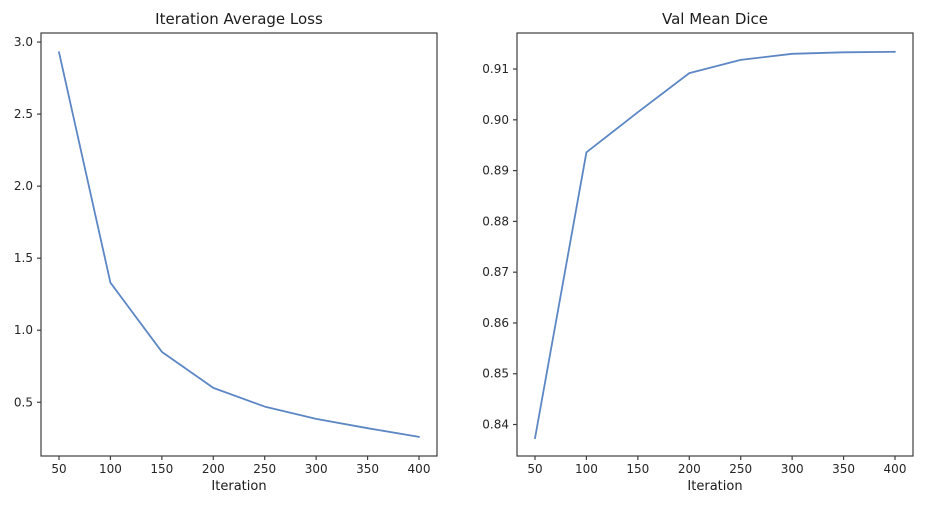 Image resolution: width=940 pixels, height=508 pixels. What do you see at coordinates (495, 323) in the screenshot?
I see `y-tick-label: 0.86` at bounding box center [495, 323].